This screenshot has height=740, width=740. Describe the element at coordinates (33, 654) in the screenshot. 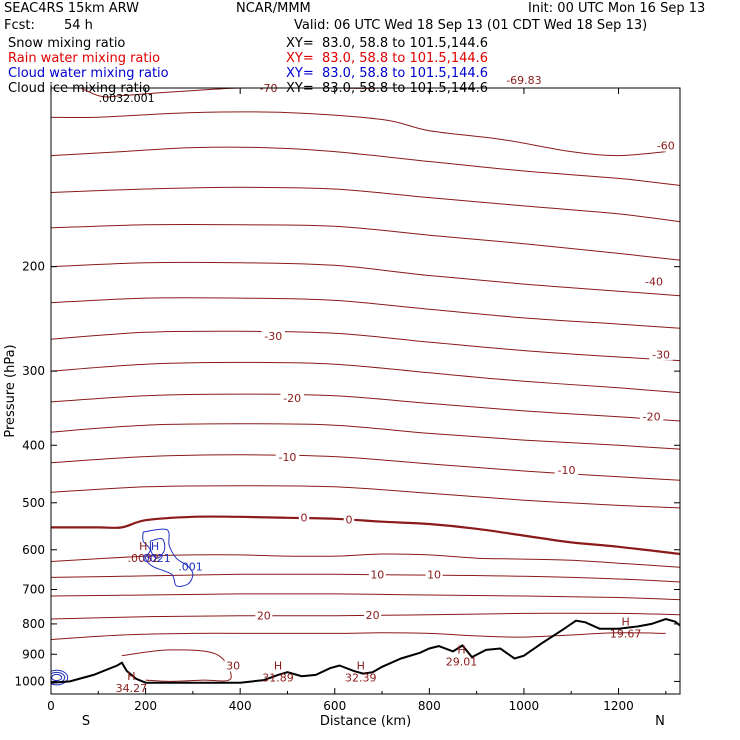

I see `y-tick-label: 900` at that location.